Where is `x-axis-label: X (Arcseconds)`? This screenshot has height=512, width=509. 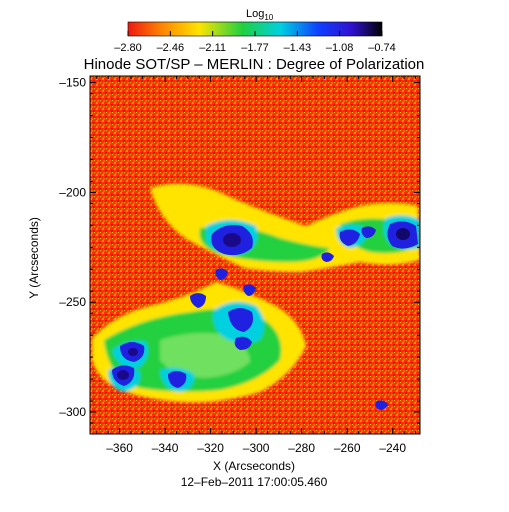
x-axis-label: X (Arcseconds) is located at coordinates (254, 466).